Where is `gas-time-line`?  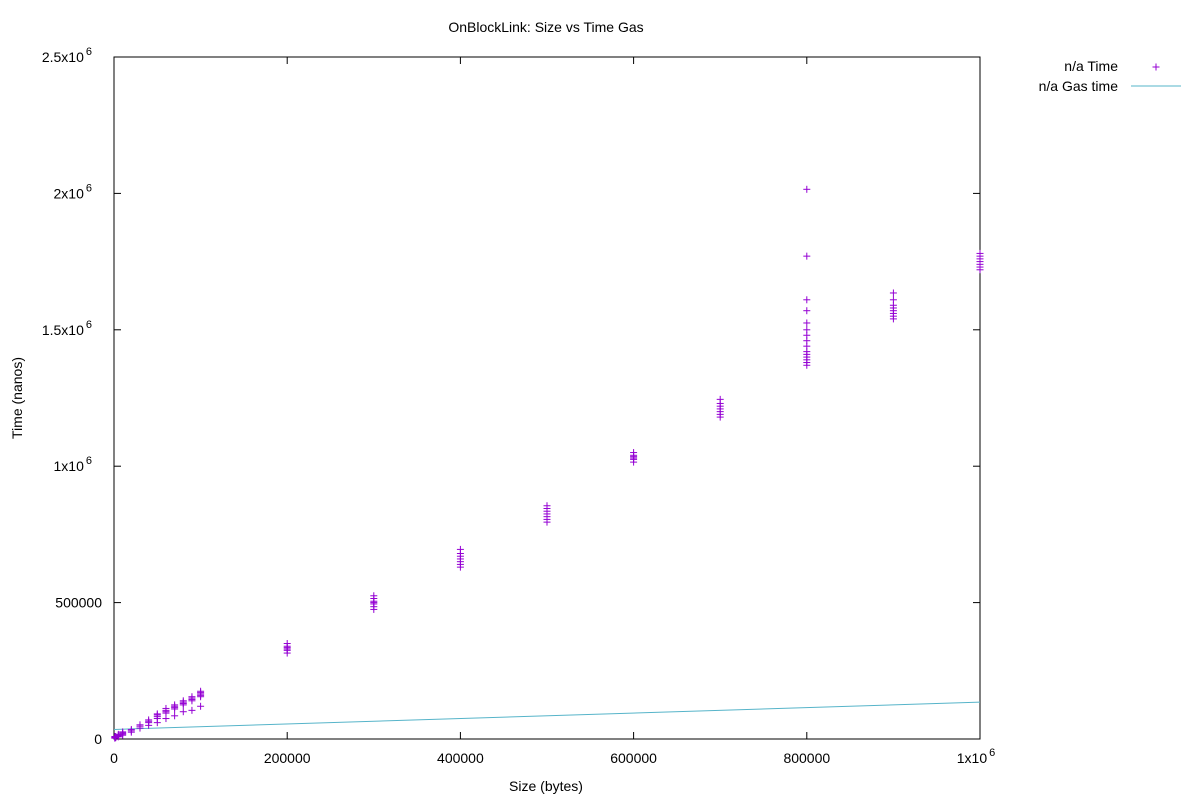 gas-time-line is located at coordinates (547, 715).